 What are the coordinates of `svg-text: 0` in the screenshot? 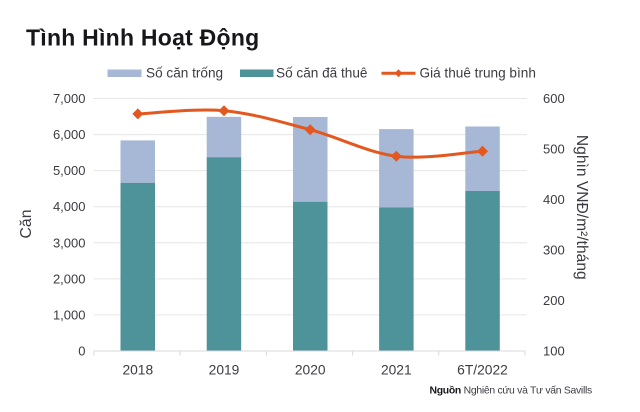 It's located at (81, 351).